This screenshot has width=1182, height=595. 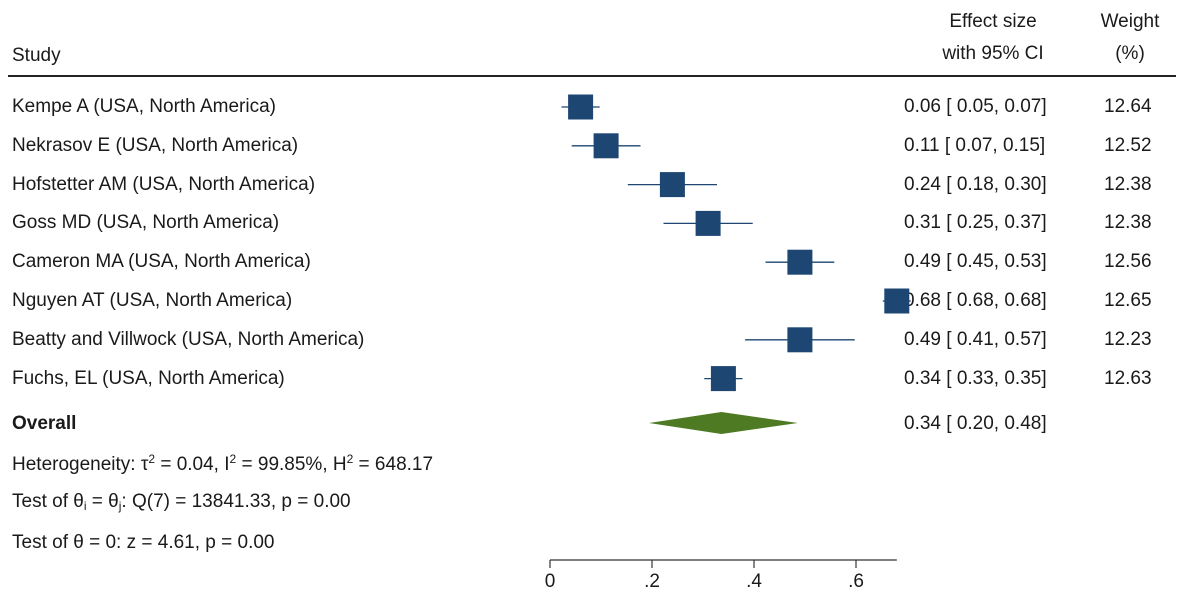 I want to click on study-weight: 12.64, so click(x=1128, y=106).